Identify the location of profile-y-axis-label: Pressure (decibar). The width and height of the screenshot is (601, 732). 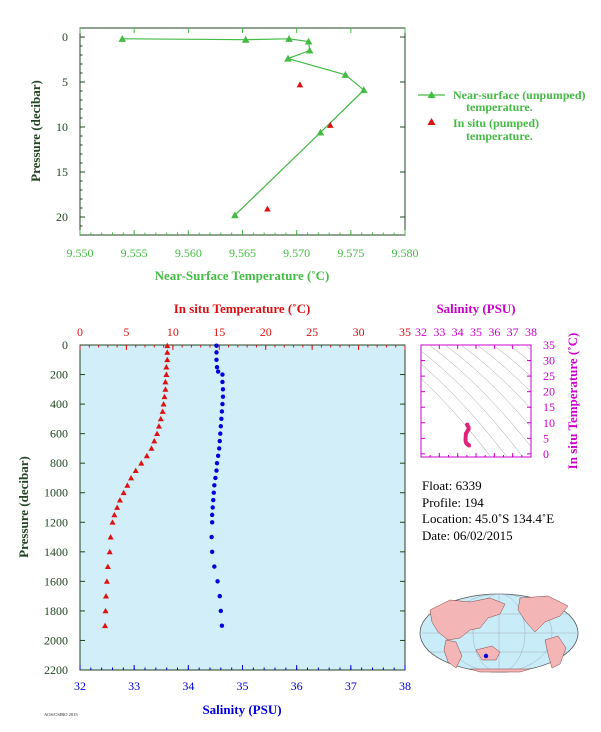
(23, 507).